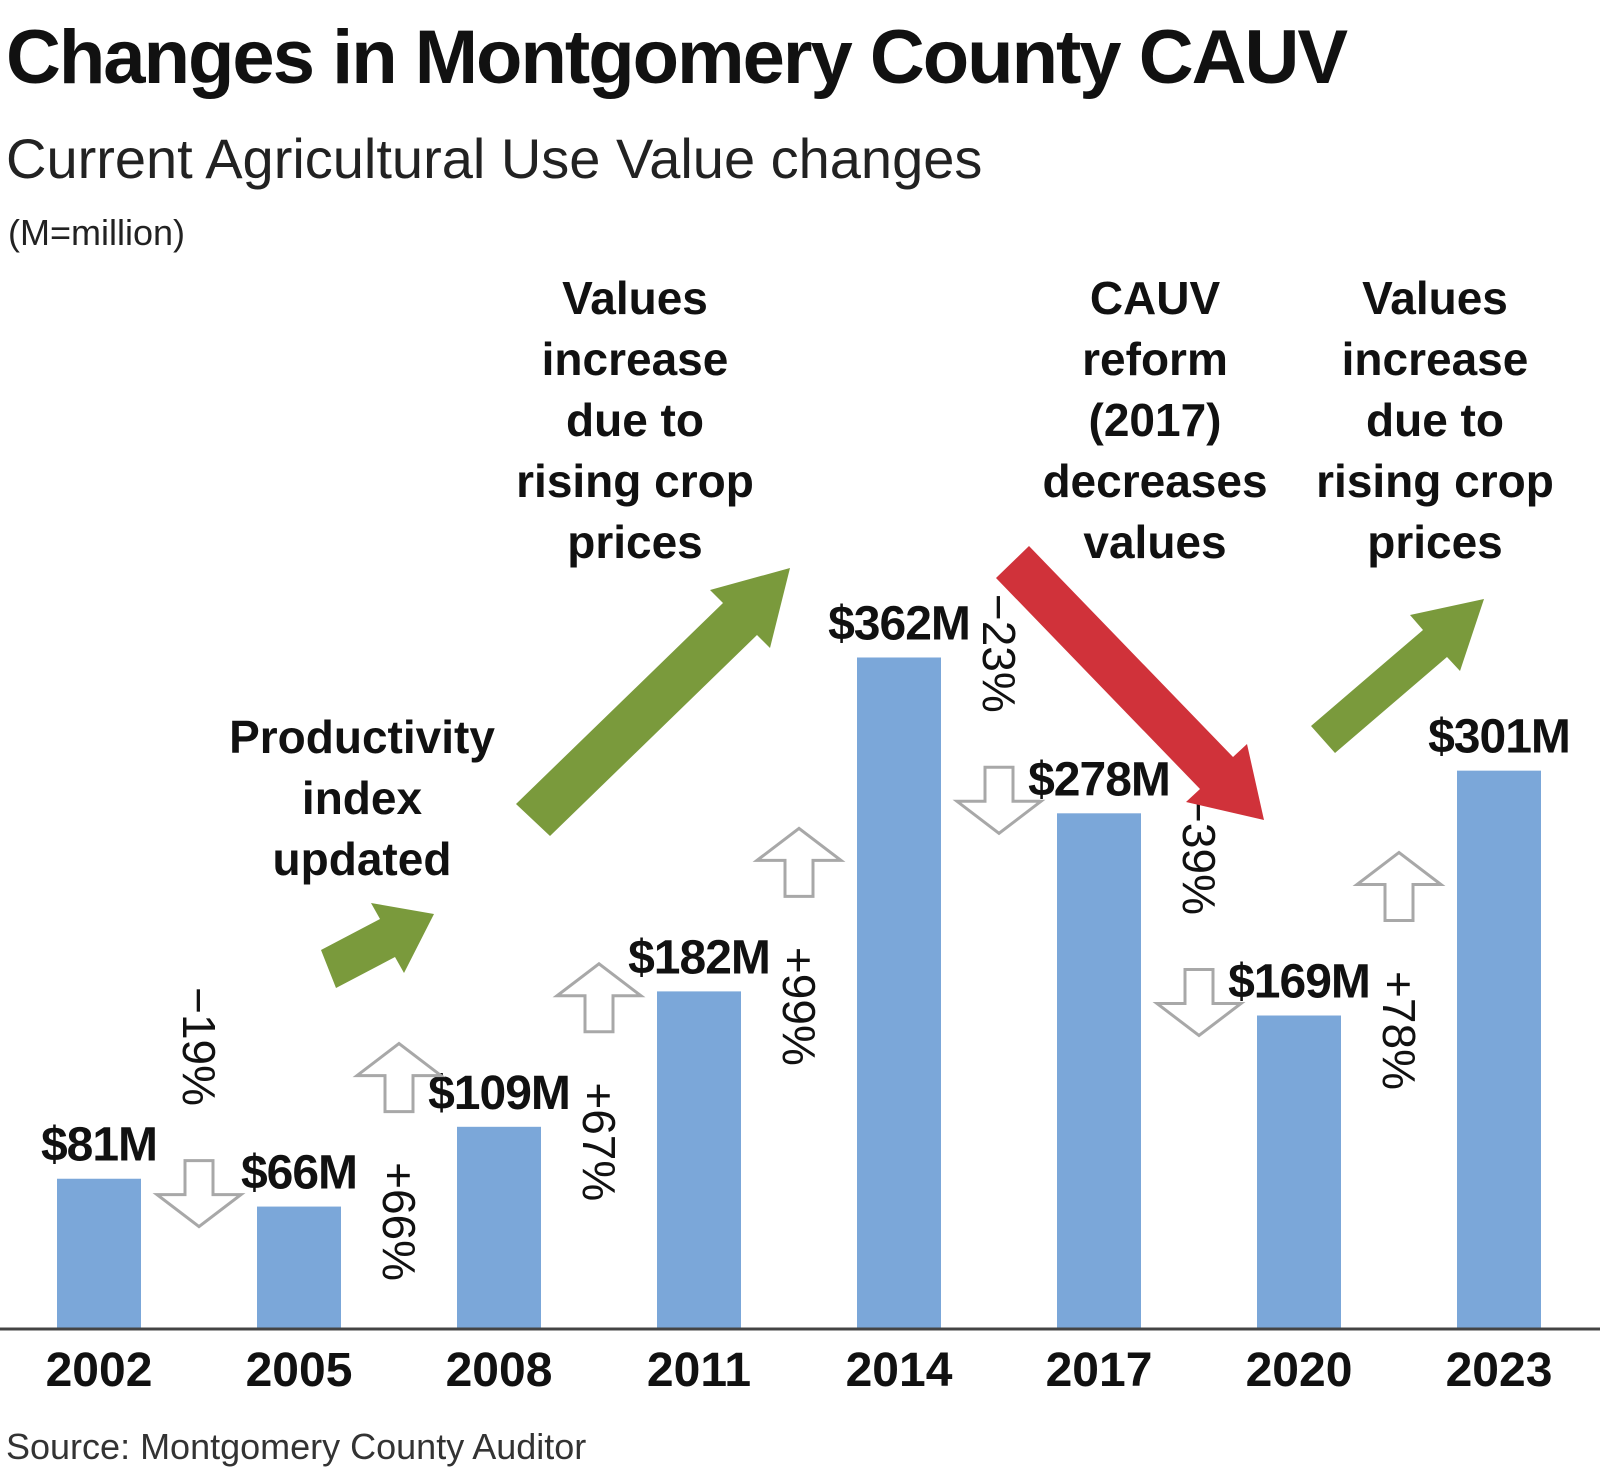 The image size is (1600, 1478). Describe the element at coordinates (699, 1370) in the screenshot. I see `x-tick-label: 2011` at that location.